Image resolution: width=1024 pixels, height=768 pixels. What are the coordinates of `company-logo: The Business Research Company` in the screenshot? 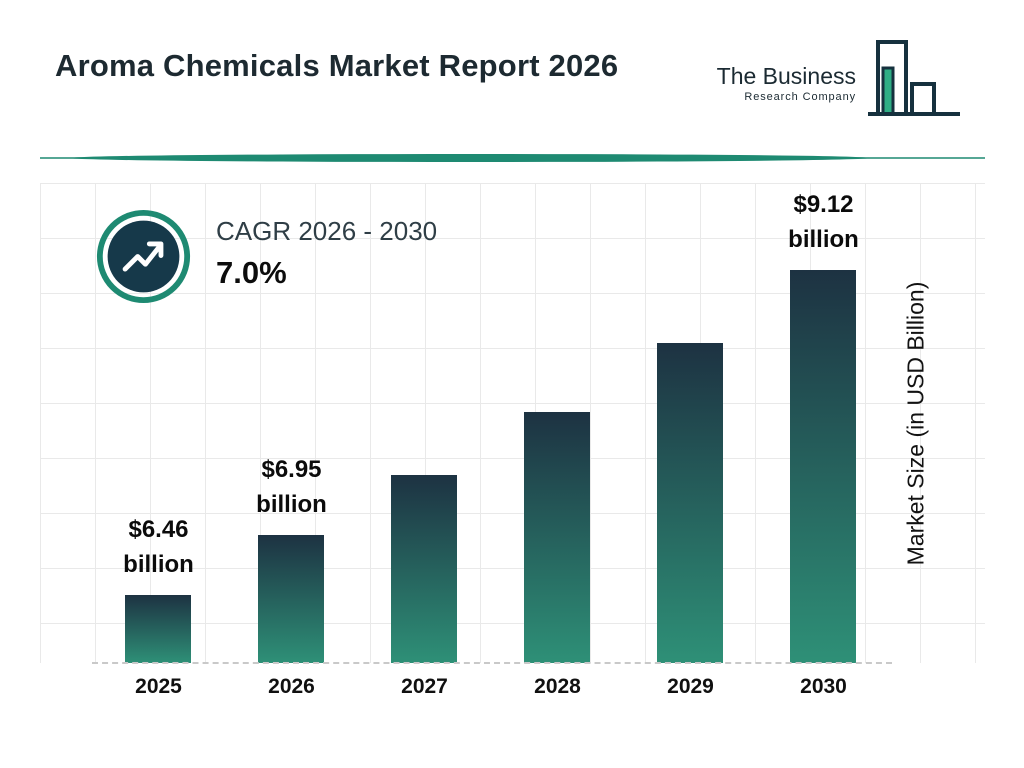 It's located at (839, 79).